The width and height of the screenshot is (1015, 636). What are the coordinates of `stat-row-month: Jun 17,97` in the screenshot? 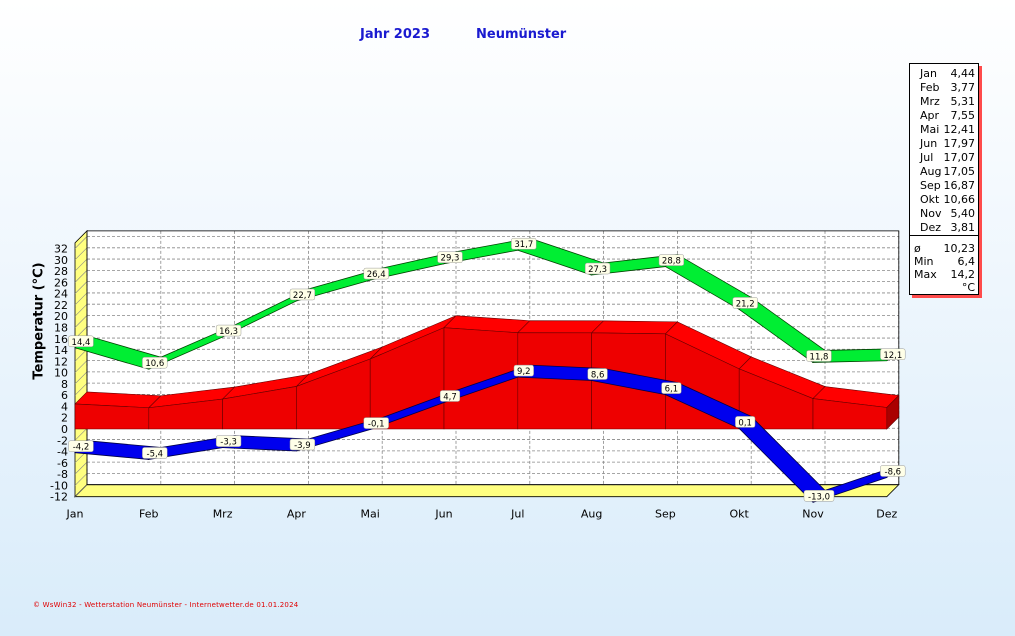 It's located at (944, 144).